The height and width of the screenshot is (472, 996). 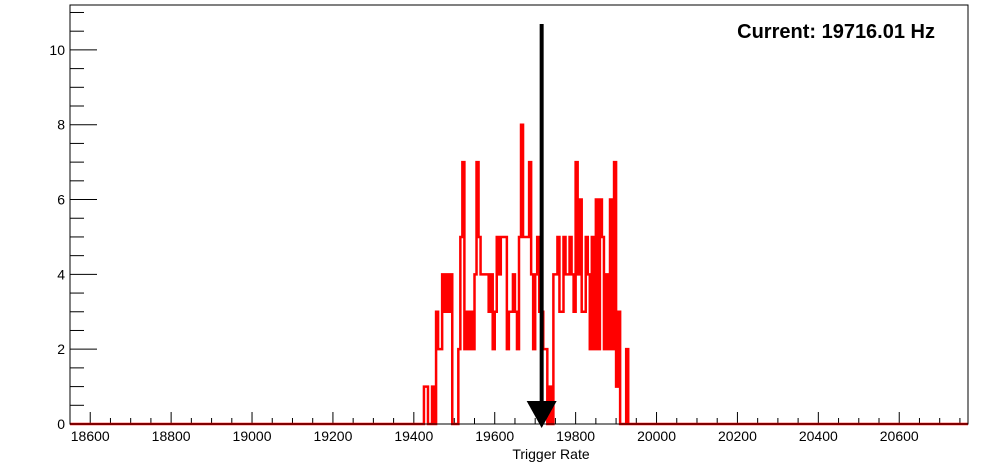 What do you see at coordinates (61, 274) in the screenshot?
I see `y-tick-label: 4` at bounding box center [61, 274].